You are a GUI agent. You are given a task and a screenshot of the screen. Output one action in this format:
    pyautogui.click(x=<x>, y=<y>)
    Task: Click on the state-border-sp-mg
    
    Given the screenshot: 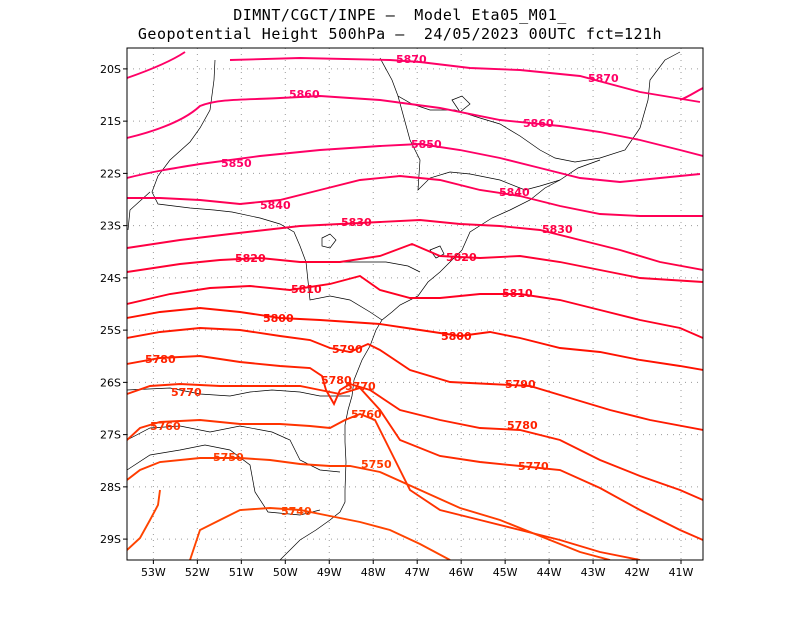 What is the action you would take?
    pyautogui.click(x=286, y=166)
    